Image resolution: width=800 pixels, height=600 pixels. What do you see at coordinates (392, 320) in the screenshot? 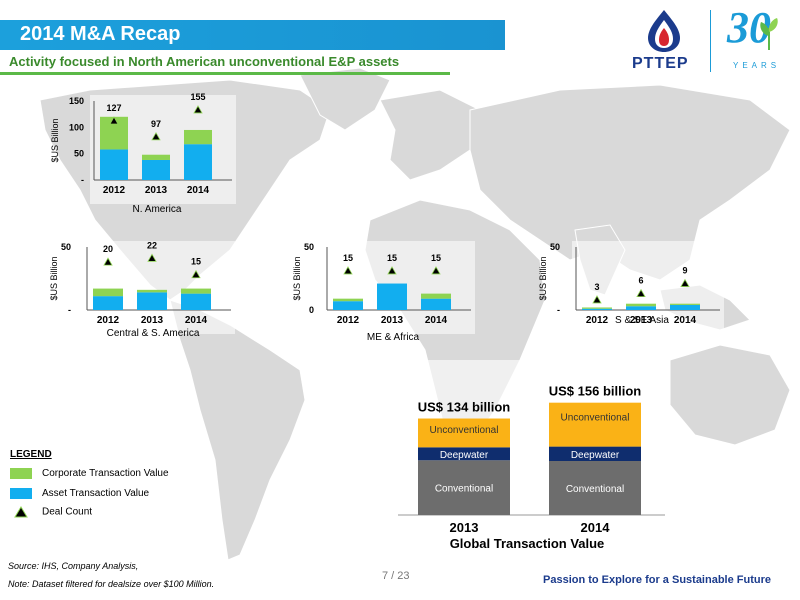
I see `region2-x-tick: 2013` at bounding box center [392, 320].